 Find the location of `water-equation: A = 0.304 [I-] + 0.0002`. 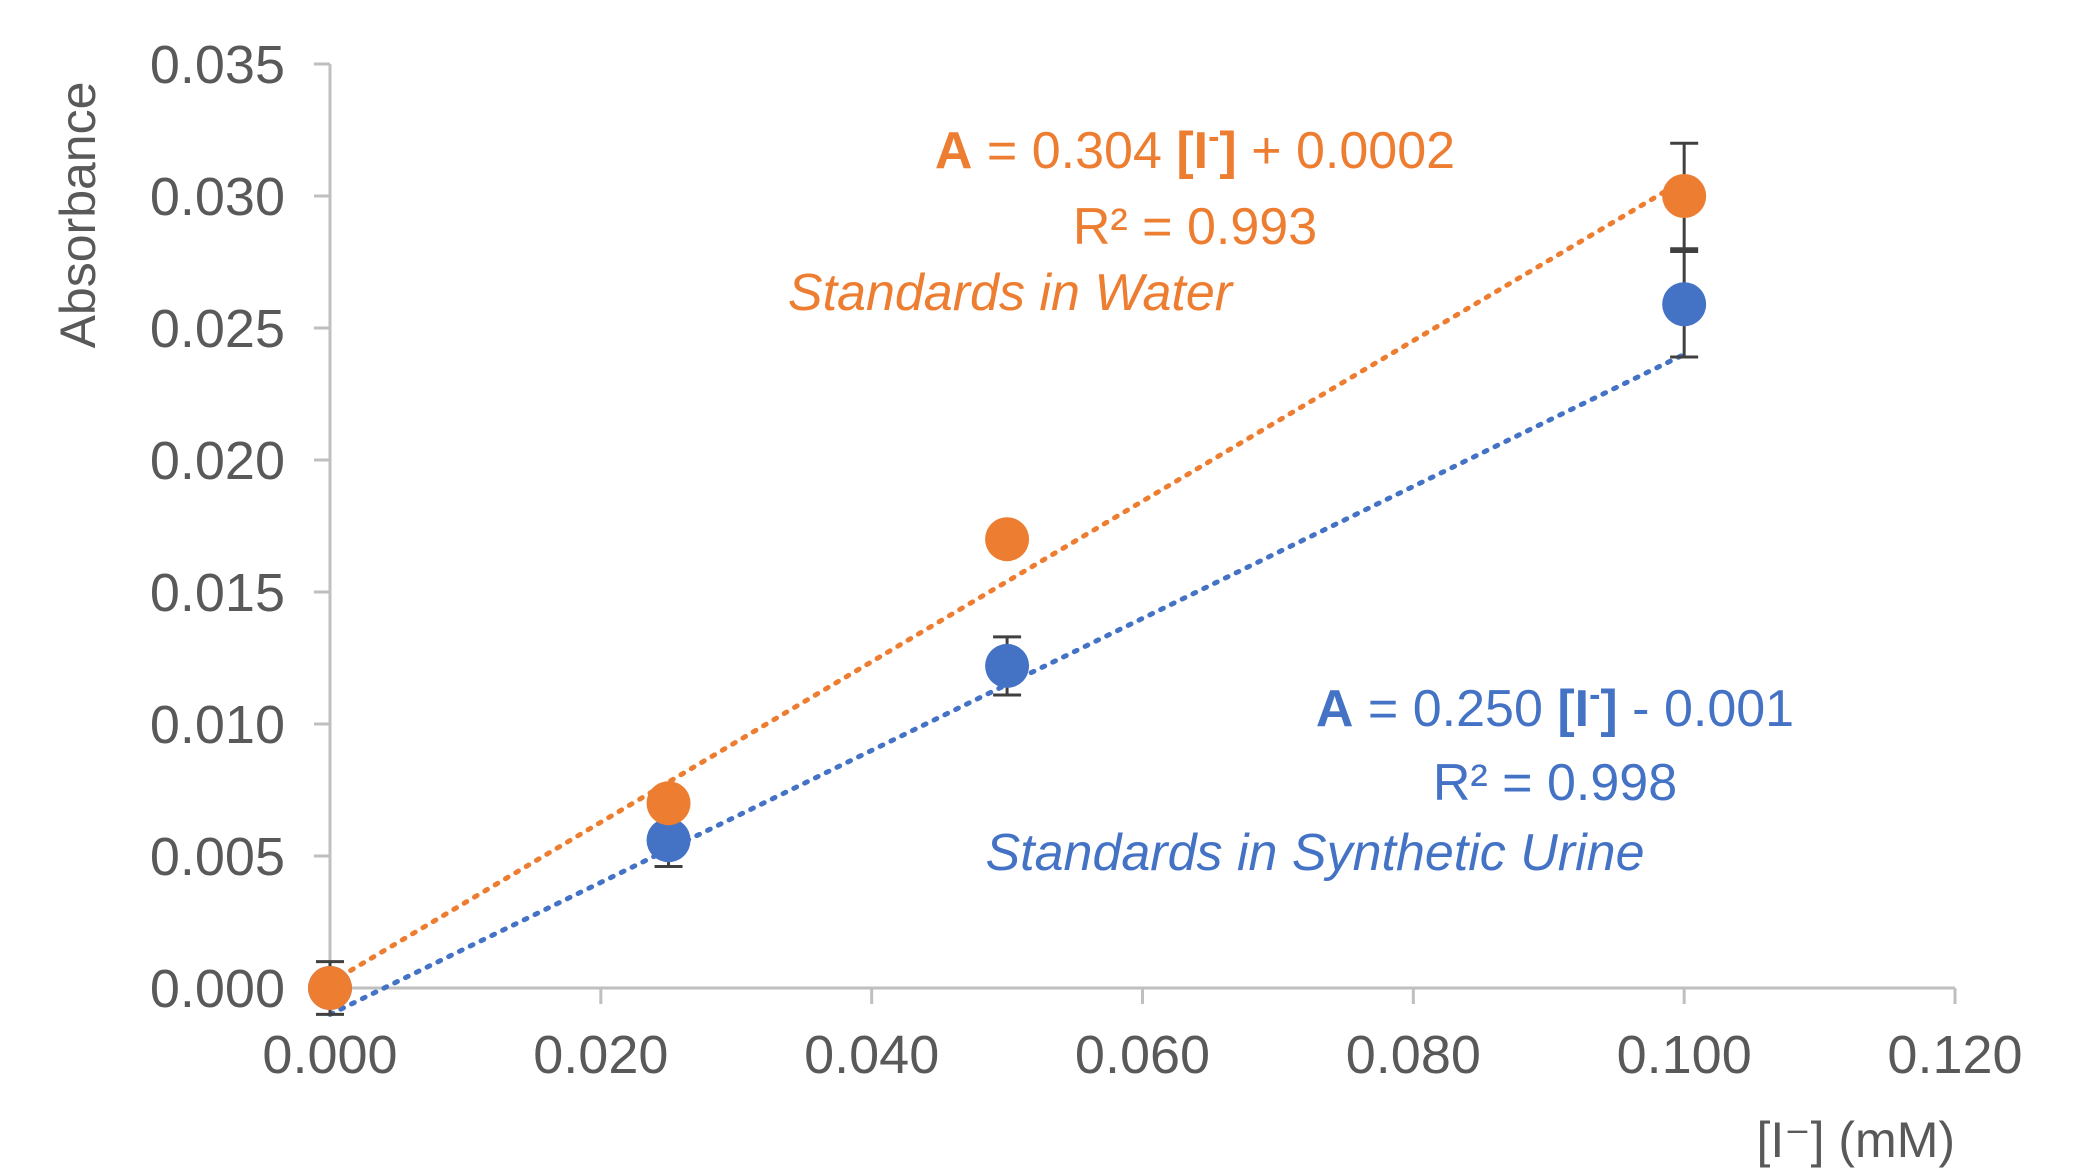

water-equation: A = 0.304 [I-] + 0.0002 is located at coordinates (1195, 149).